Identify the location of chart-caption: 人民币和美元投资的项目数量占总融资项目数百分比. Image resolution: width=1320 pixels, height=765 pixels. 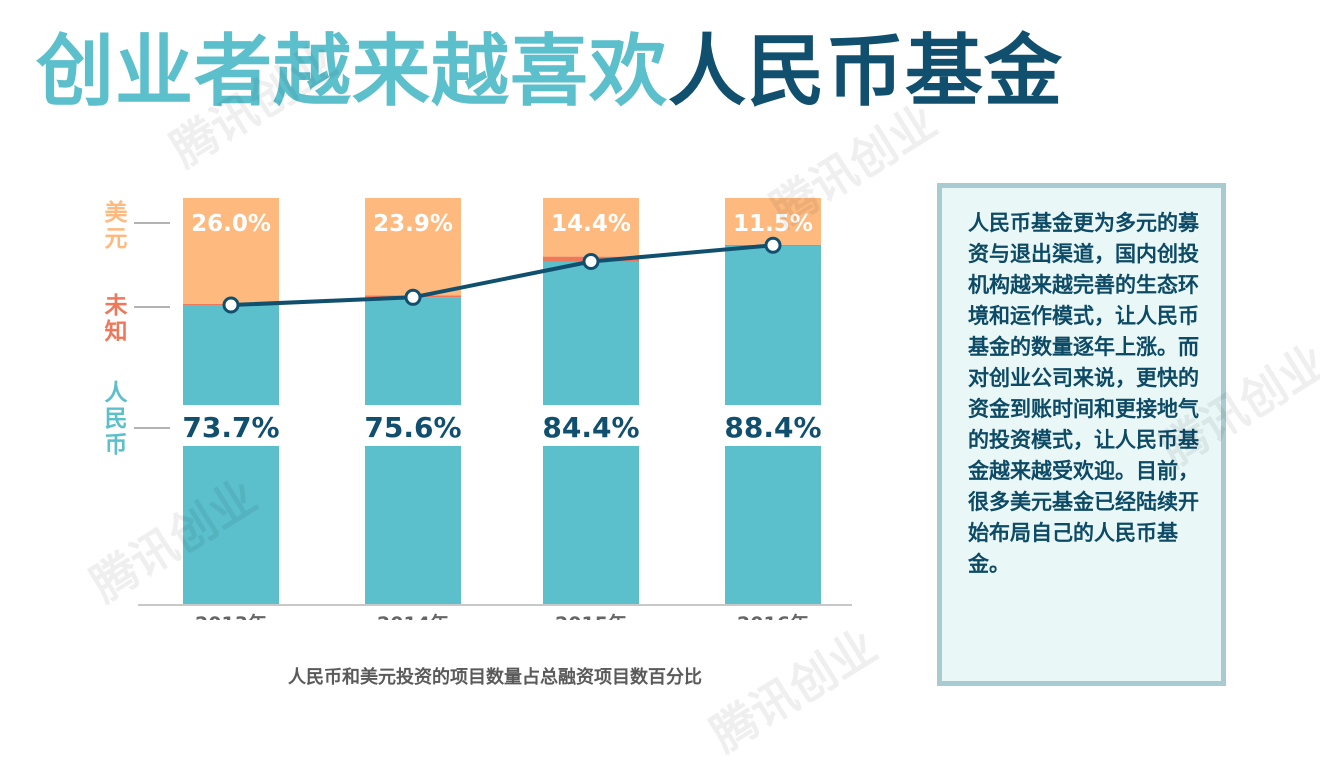
(495, 677).